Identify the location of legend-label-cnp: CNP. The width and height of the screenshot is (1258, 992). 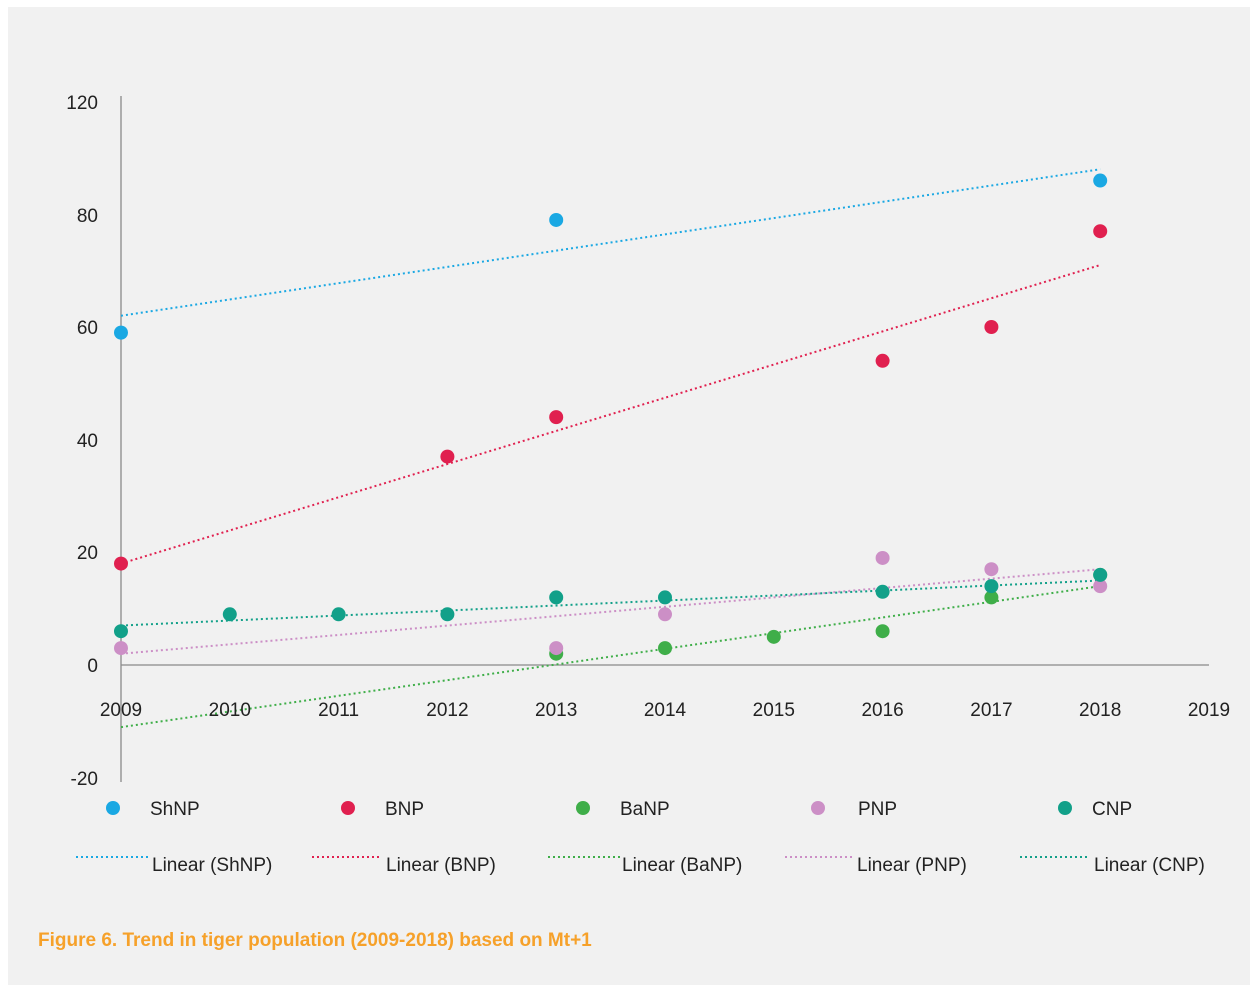
(1112, 809).